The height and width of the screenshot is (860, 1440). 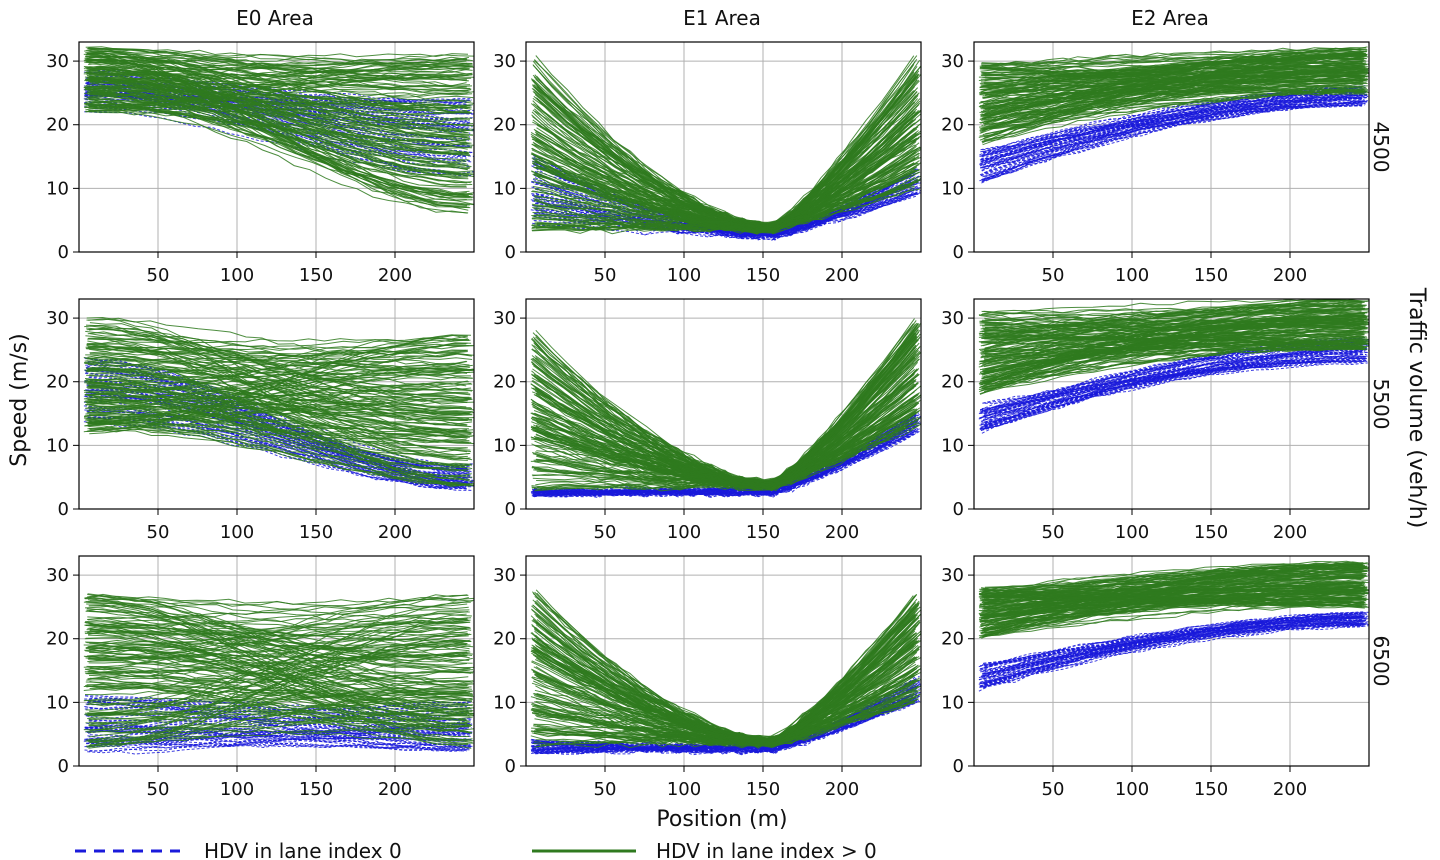 I want to click on x-tick-label: 150, so click(x=763, y=275).